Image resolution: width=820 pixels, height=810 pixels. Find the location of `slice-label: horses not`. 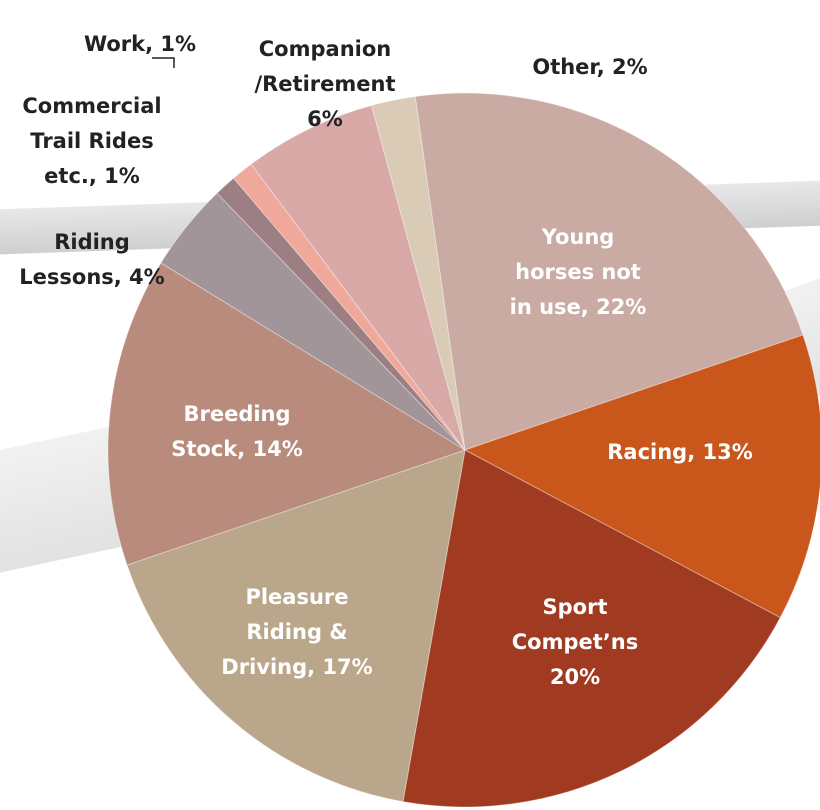

slice-label: horses not is located at coordinates (578, 272).